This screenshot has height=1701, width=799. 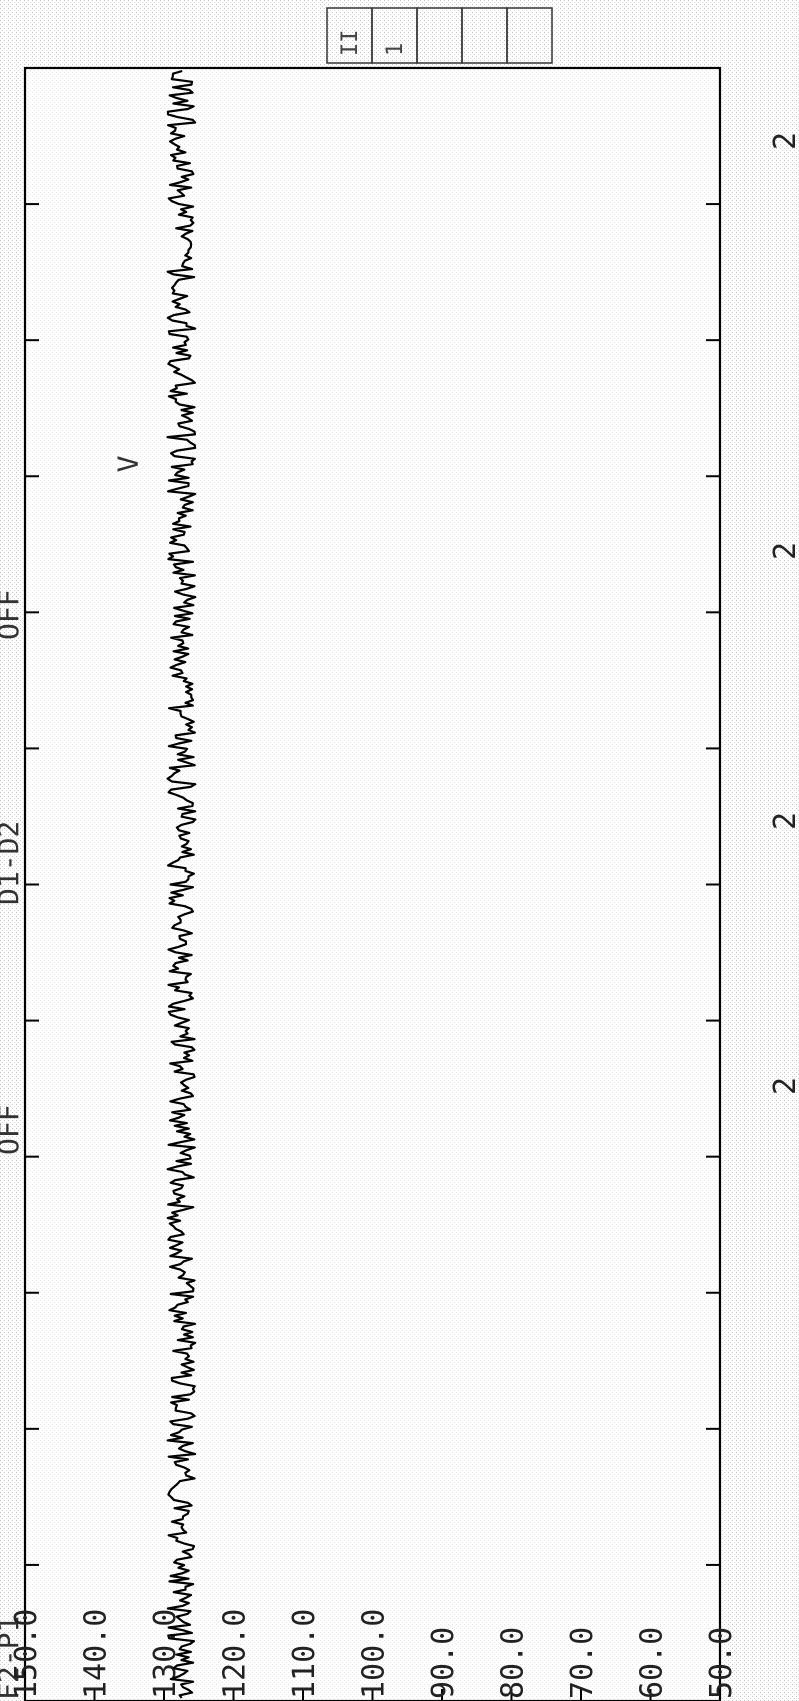 I want to click on indicator-boxes: II 1, so click(x=439, y=35).